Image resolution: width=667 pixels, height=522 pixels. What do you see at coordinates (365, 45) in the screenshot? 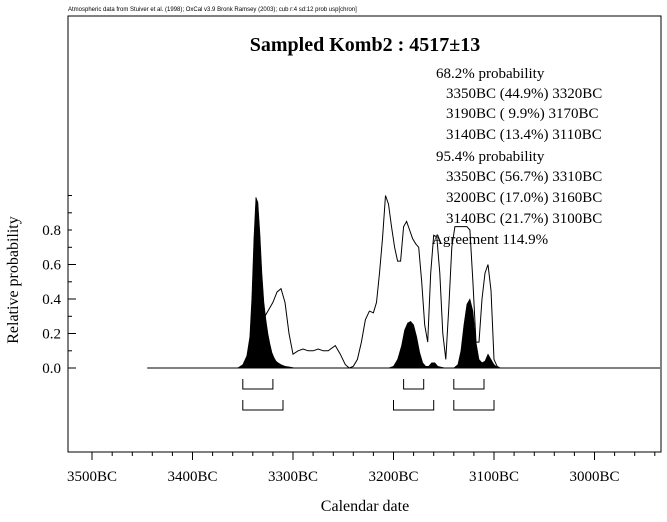
I see `chart-title: Sampled Komb2 : 4517±13` at bounding box center [365, 45].